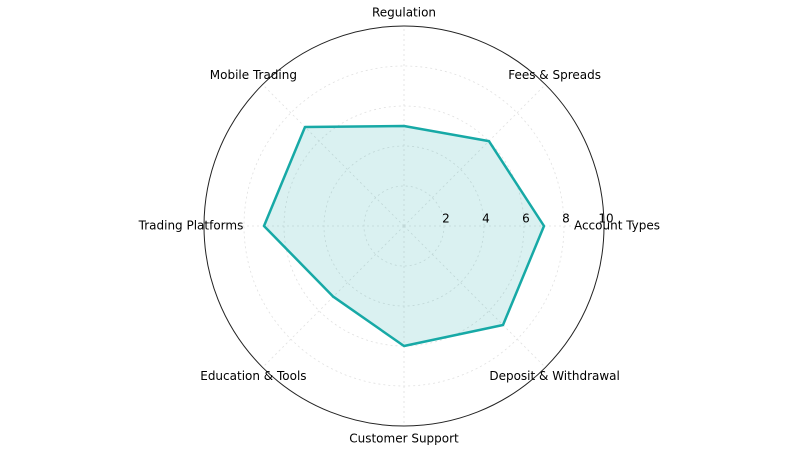  I want to click on category-label: Account Types, so click(617, 226).